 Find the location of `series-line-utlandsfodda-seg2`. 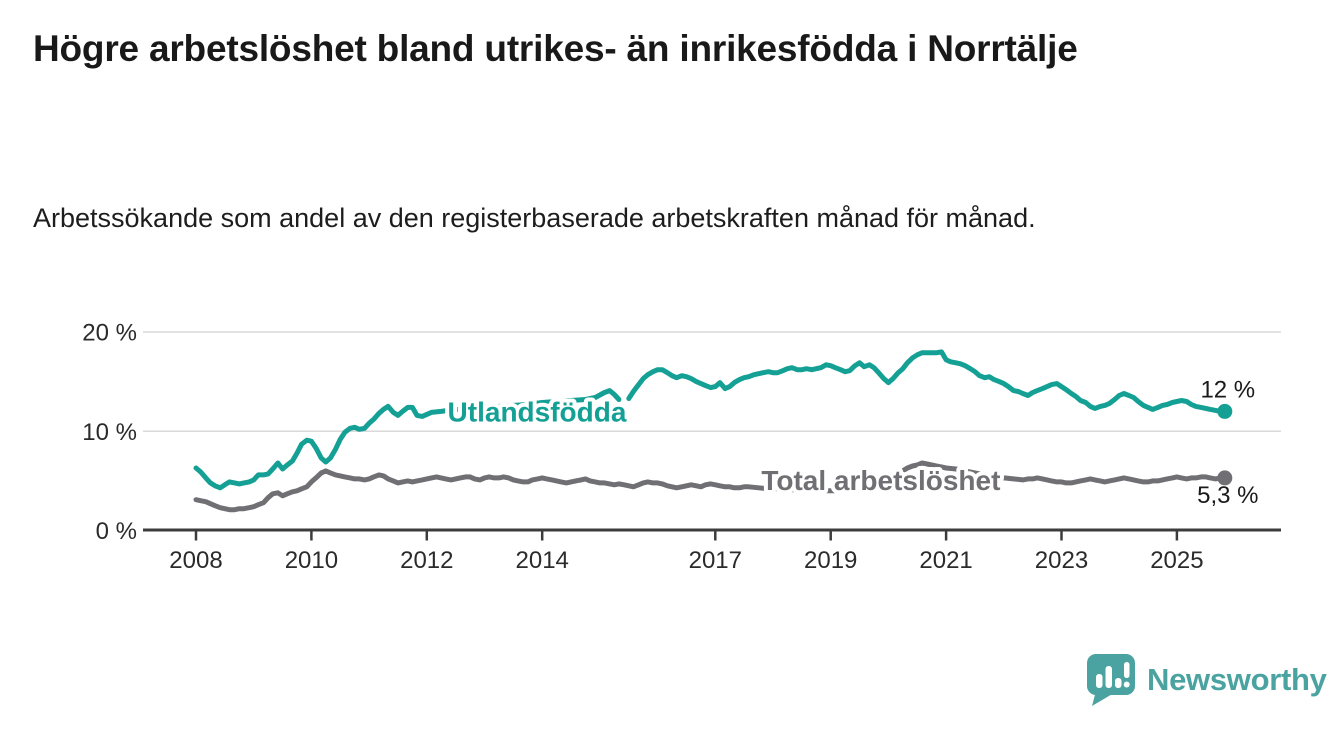

series-line-utlandsfodda-seg2 is located at coordinates (927, 381).